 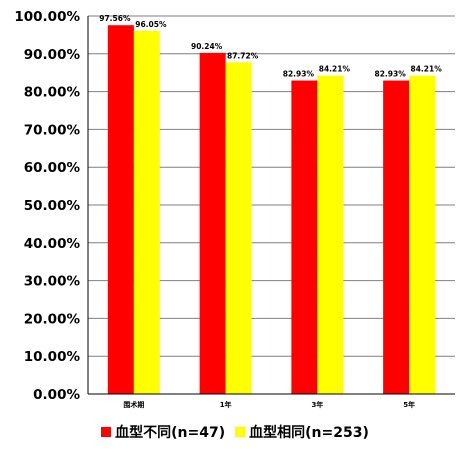 I want to click on legend-item-series-2: 血型相同(n=253), so click(x=302, y=432).